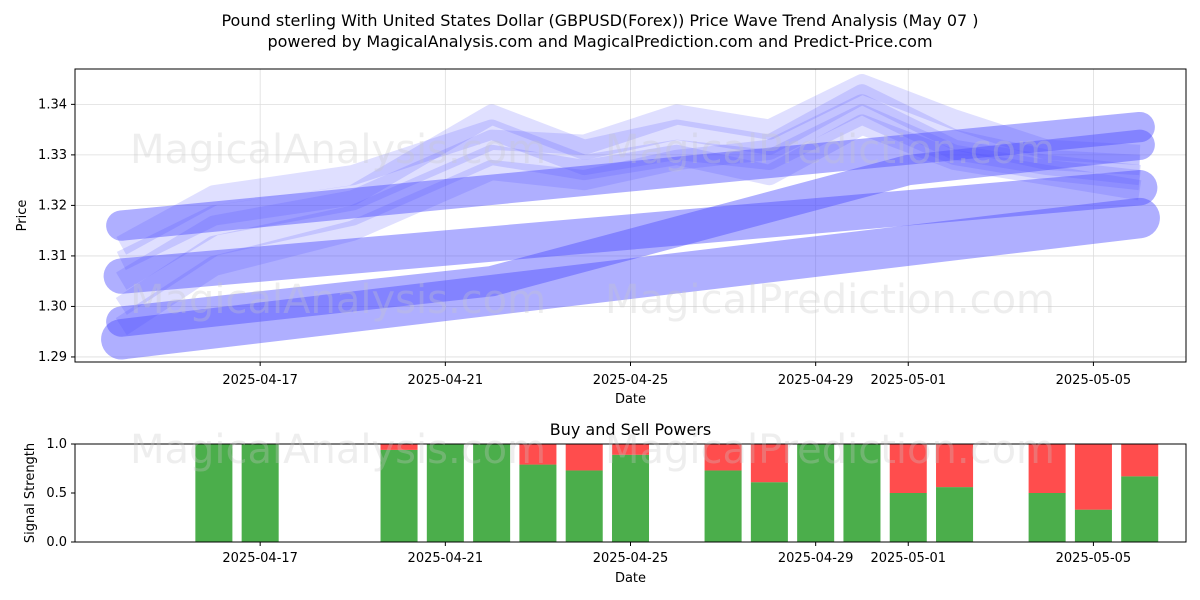 The image size is (1200, 600). I want to click on y-tick-label: 1.33, so click(52, 155).